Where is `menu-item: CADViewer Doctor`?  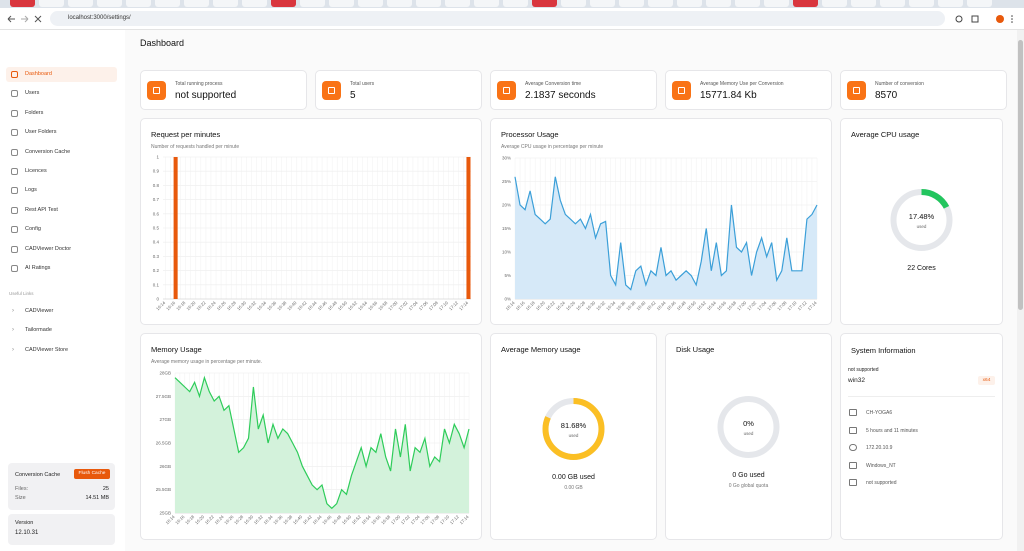 menu-item: CADViewer Doctor is located at coordinates (61, 249).